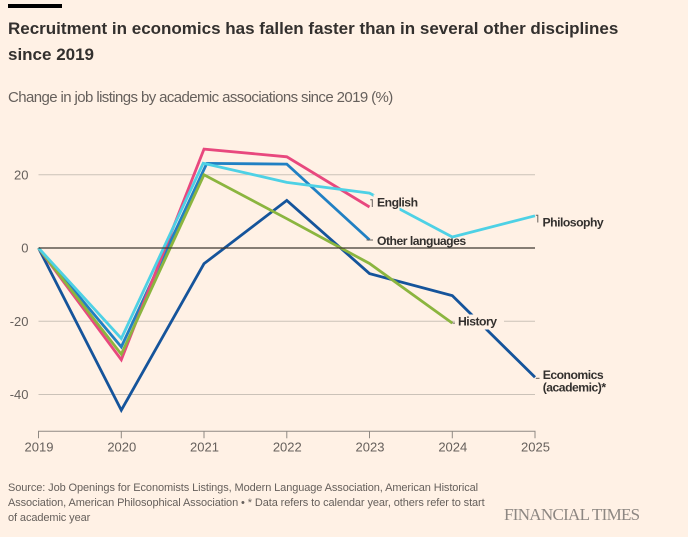 This screenshot has width=688, height=537. Describe the element at coordinates (204, 446) in the screenshot. I see `svg-text: 2021` at that location.